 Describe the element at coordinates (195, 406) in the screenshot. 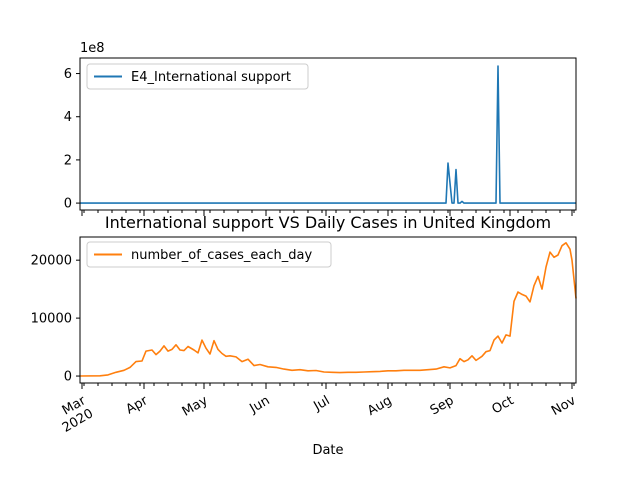

I see `x-tick-label-2: May` at that location.